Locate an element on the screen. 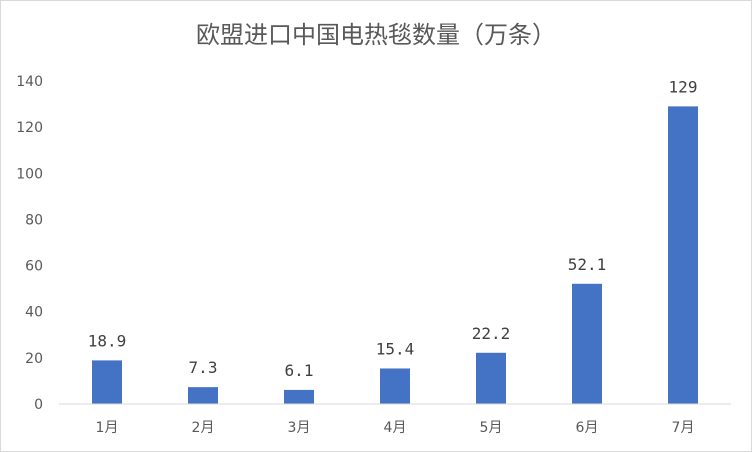 The image size is (752, 452). y-tick-label: 40 is located at coordinates (34, 313).